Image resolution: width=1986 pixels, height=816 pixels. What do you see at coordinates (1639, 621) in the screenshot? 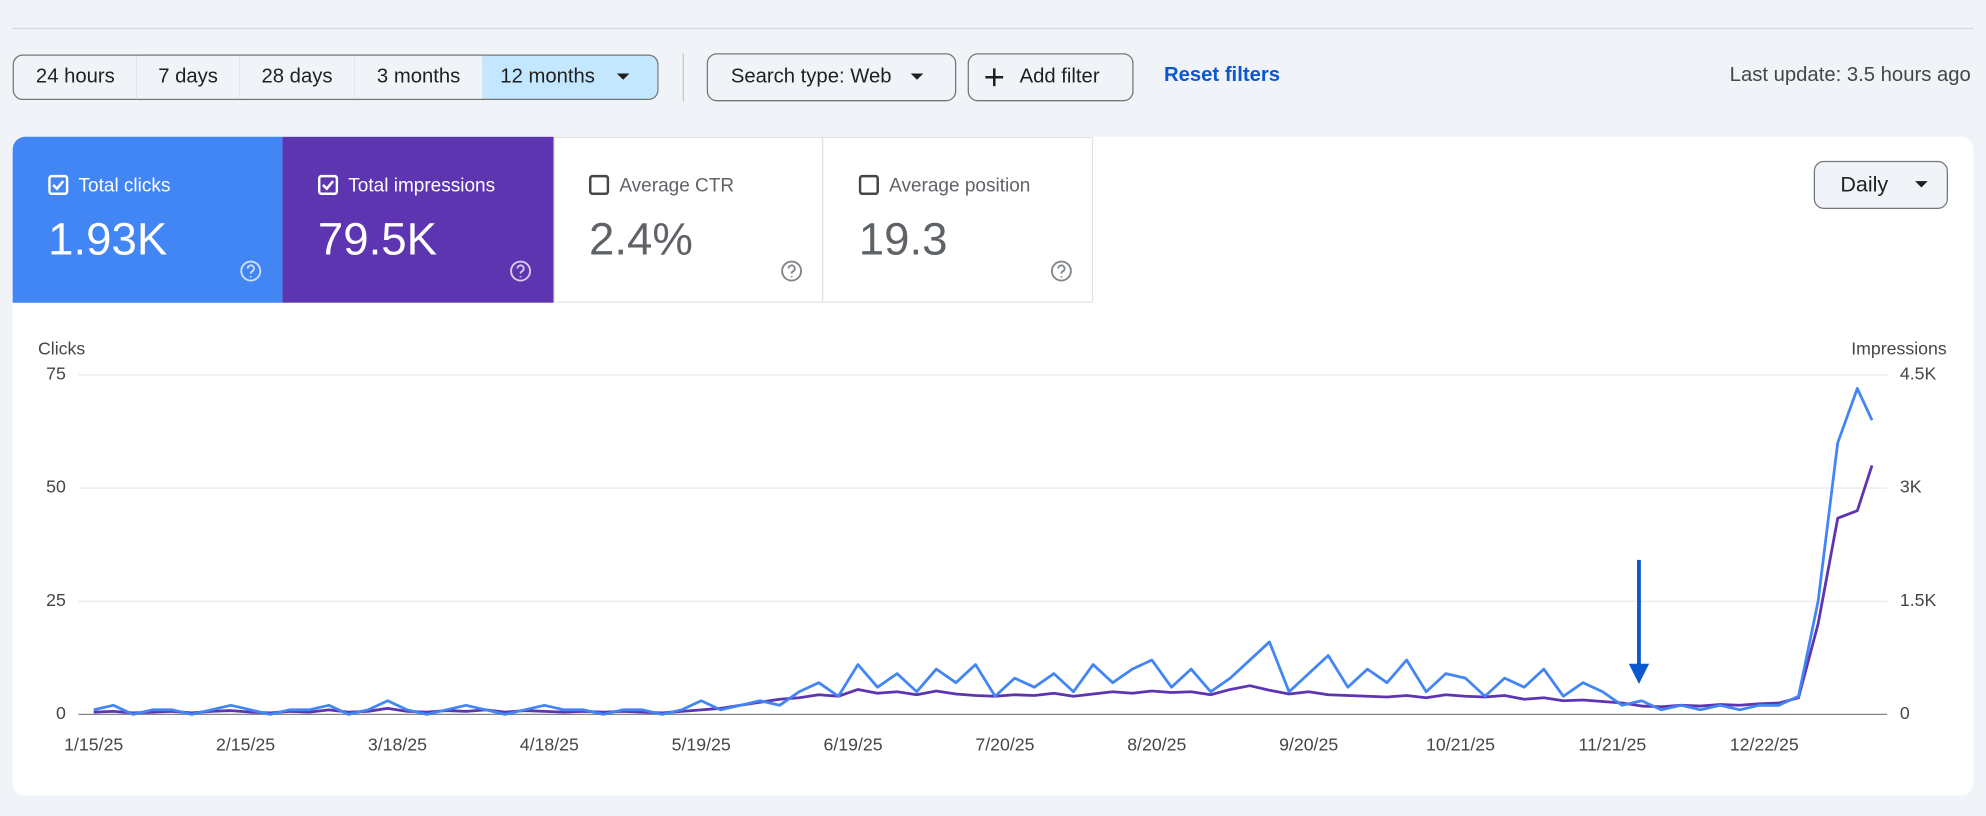
I see `annotation-arrow` at bounding box center [1639, 621].